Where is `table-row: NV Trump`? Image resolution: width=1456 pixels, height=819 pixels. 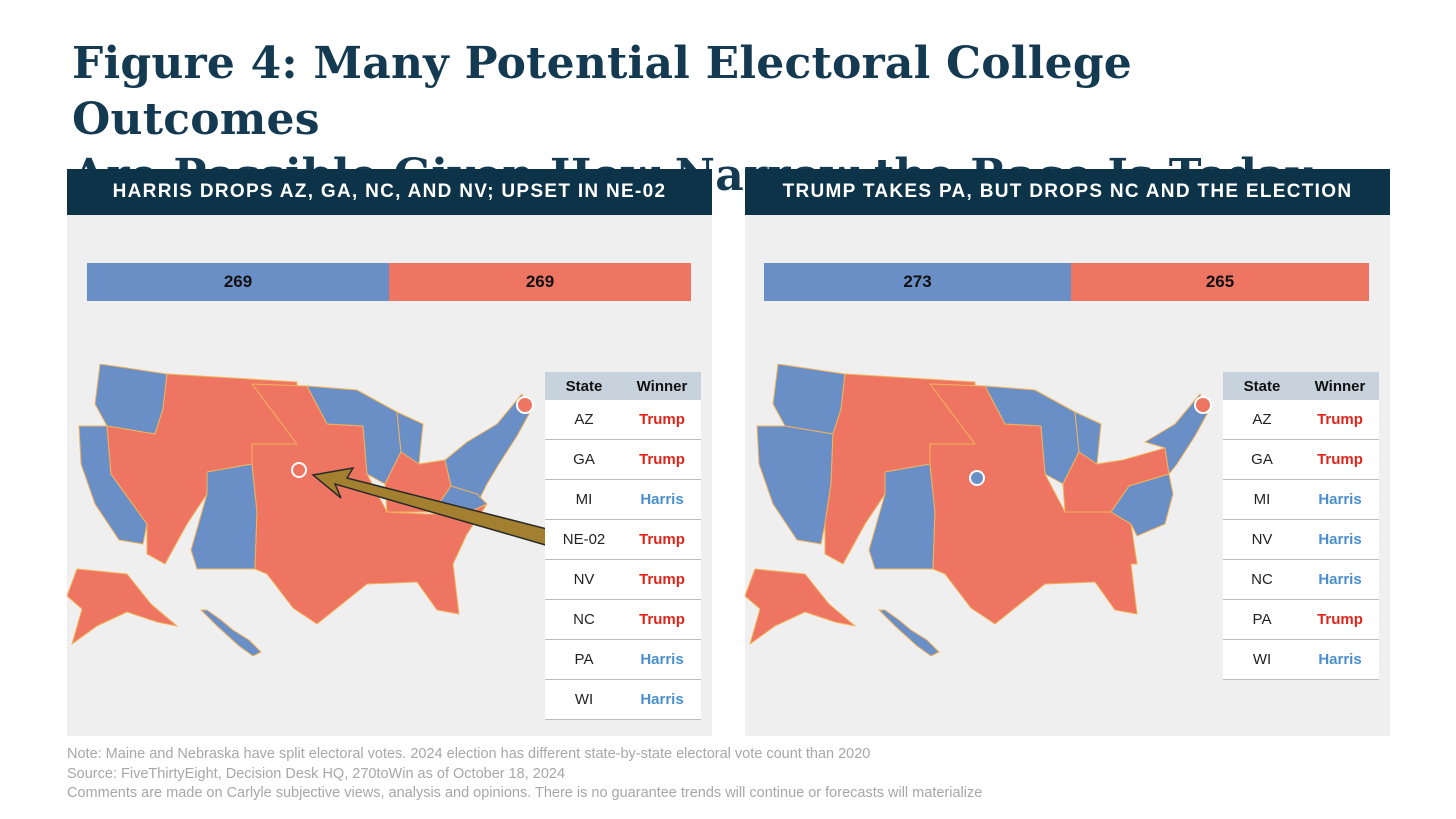
table-row: NV Trump is located at coordinates (623, 580).